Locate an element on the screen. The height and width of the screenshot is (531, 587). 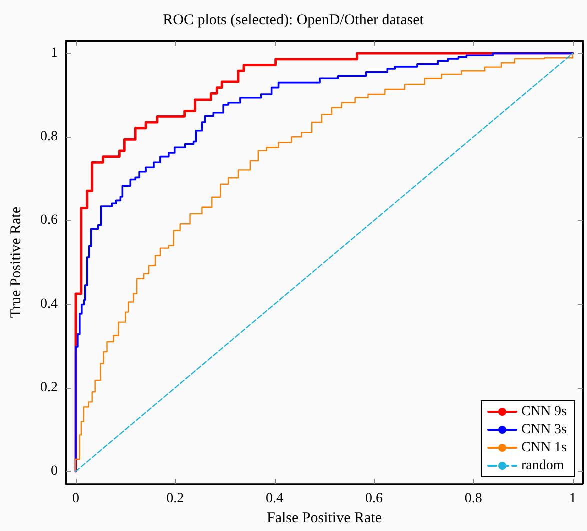
y-tick-label: 1 is located at coordinates (54, 54).